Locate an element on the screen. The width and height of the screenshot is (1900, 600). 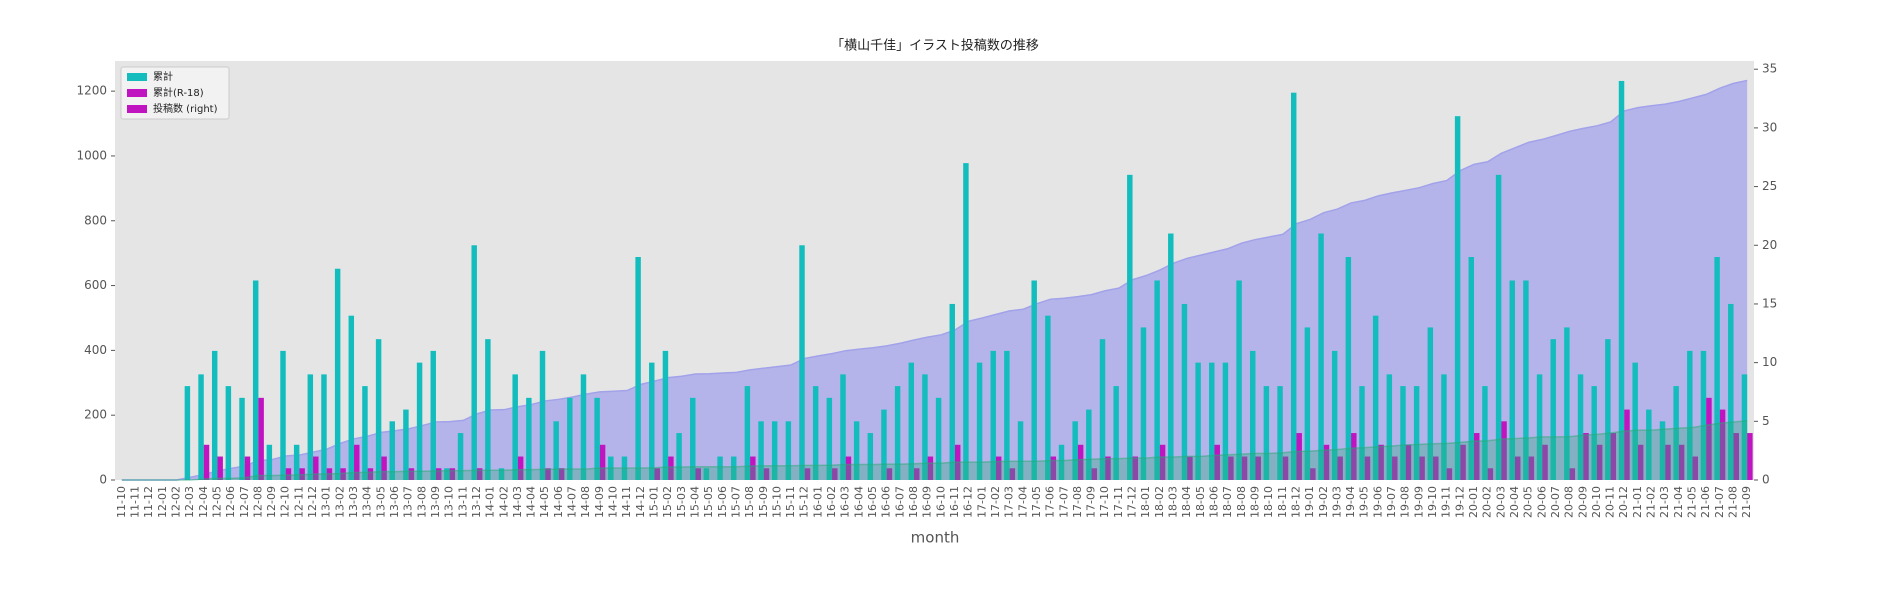
x-tick-label: 15-08 is located at coordinates (749, 502).